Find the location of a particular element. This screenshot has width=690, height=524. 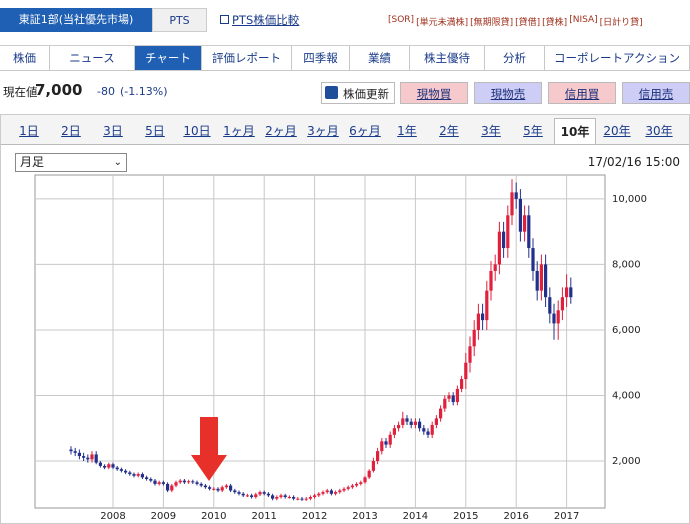

arrow is located at coordinates (209, 449).